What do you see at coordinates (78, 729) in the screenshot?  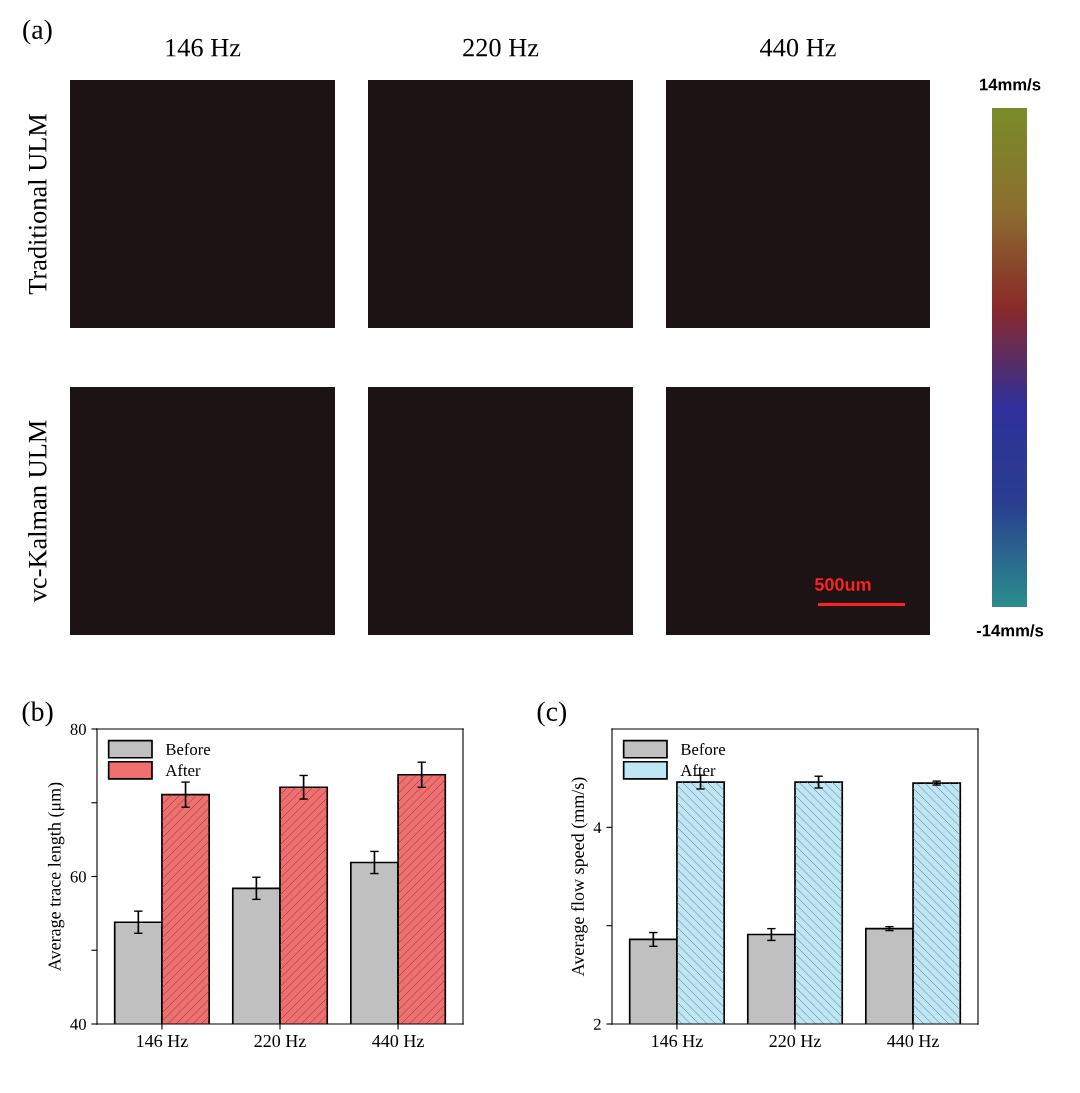 I see `y-tick-label: 80` at bounding box center [78, 729].